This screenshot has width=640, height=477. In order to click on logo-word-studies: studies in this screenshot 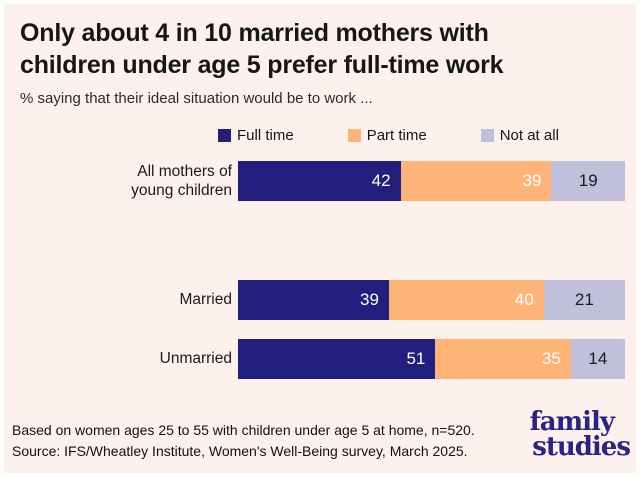, I will do `click(581, 447)`.